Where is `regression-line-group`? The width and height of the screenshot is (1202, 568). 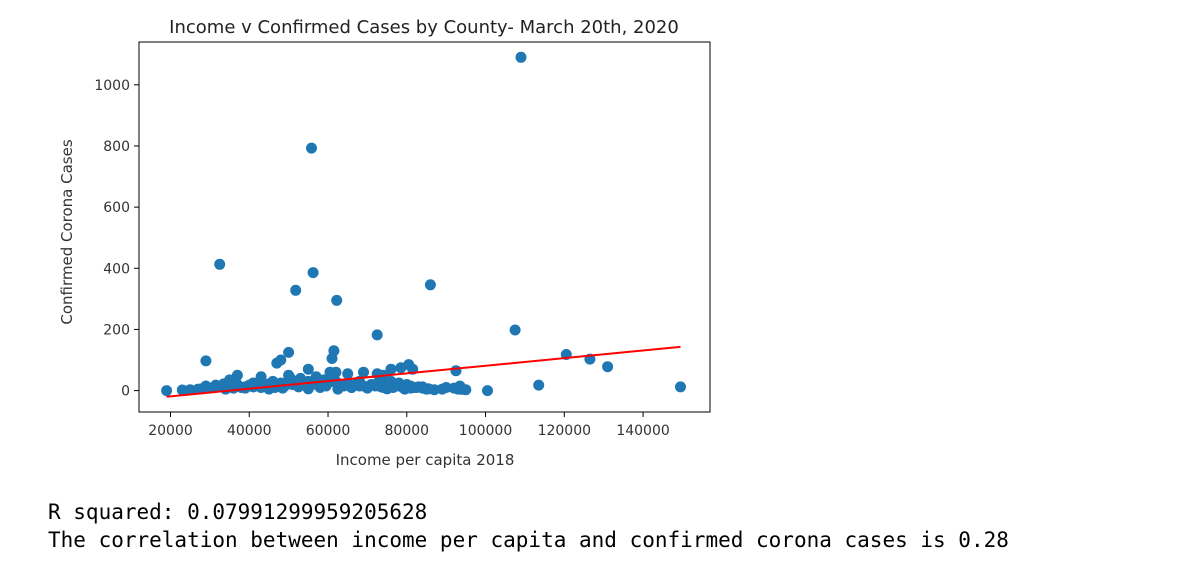
regression-line-group is located at coordinates (423, 371).